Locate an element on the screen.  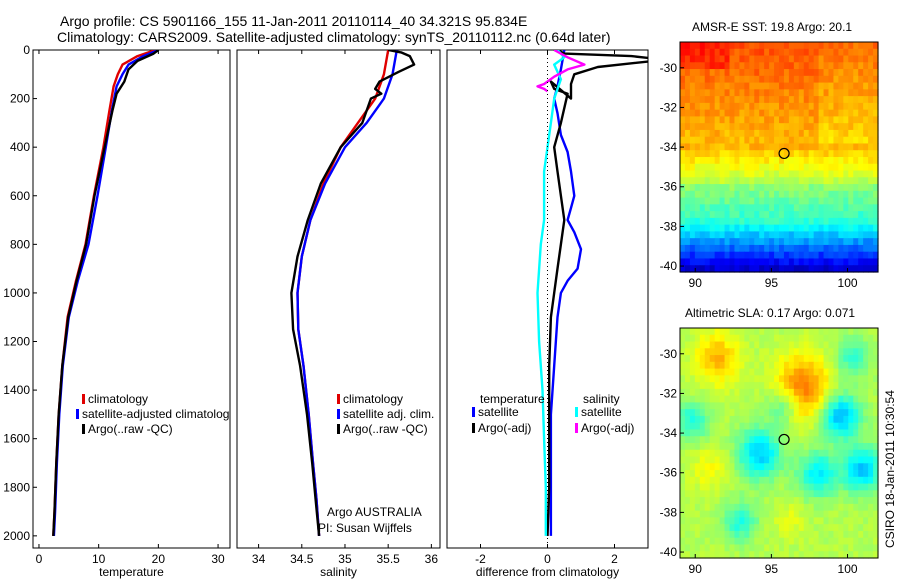
temp-legend-argo: Argo(..raw -QC) is located at coordinates (130, 429).